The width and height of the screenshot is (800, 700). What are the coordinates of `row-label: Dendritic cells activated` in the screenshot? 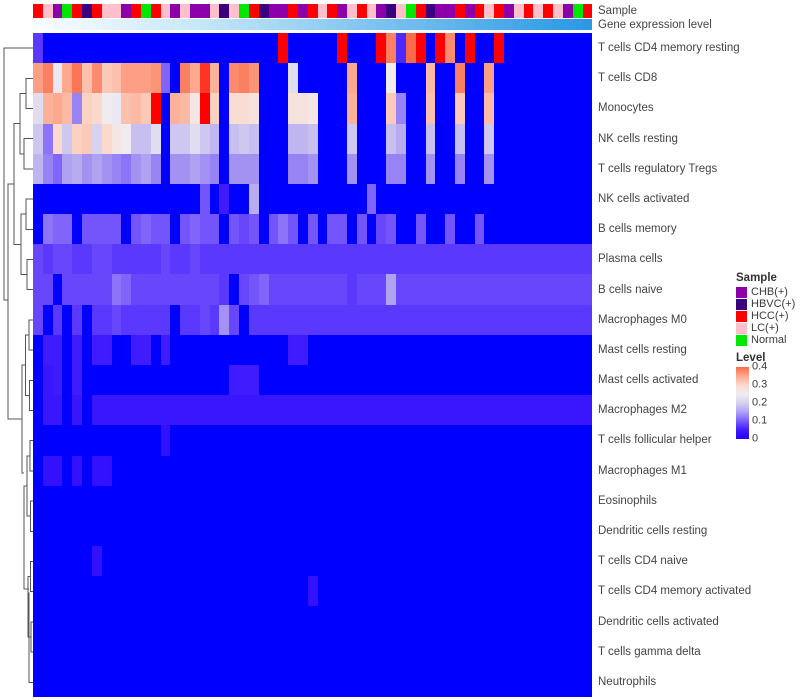 It's located at (658, 621).